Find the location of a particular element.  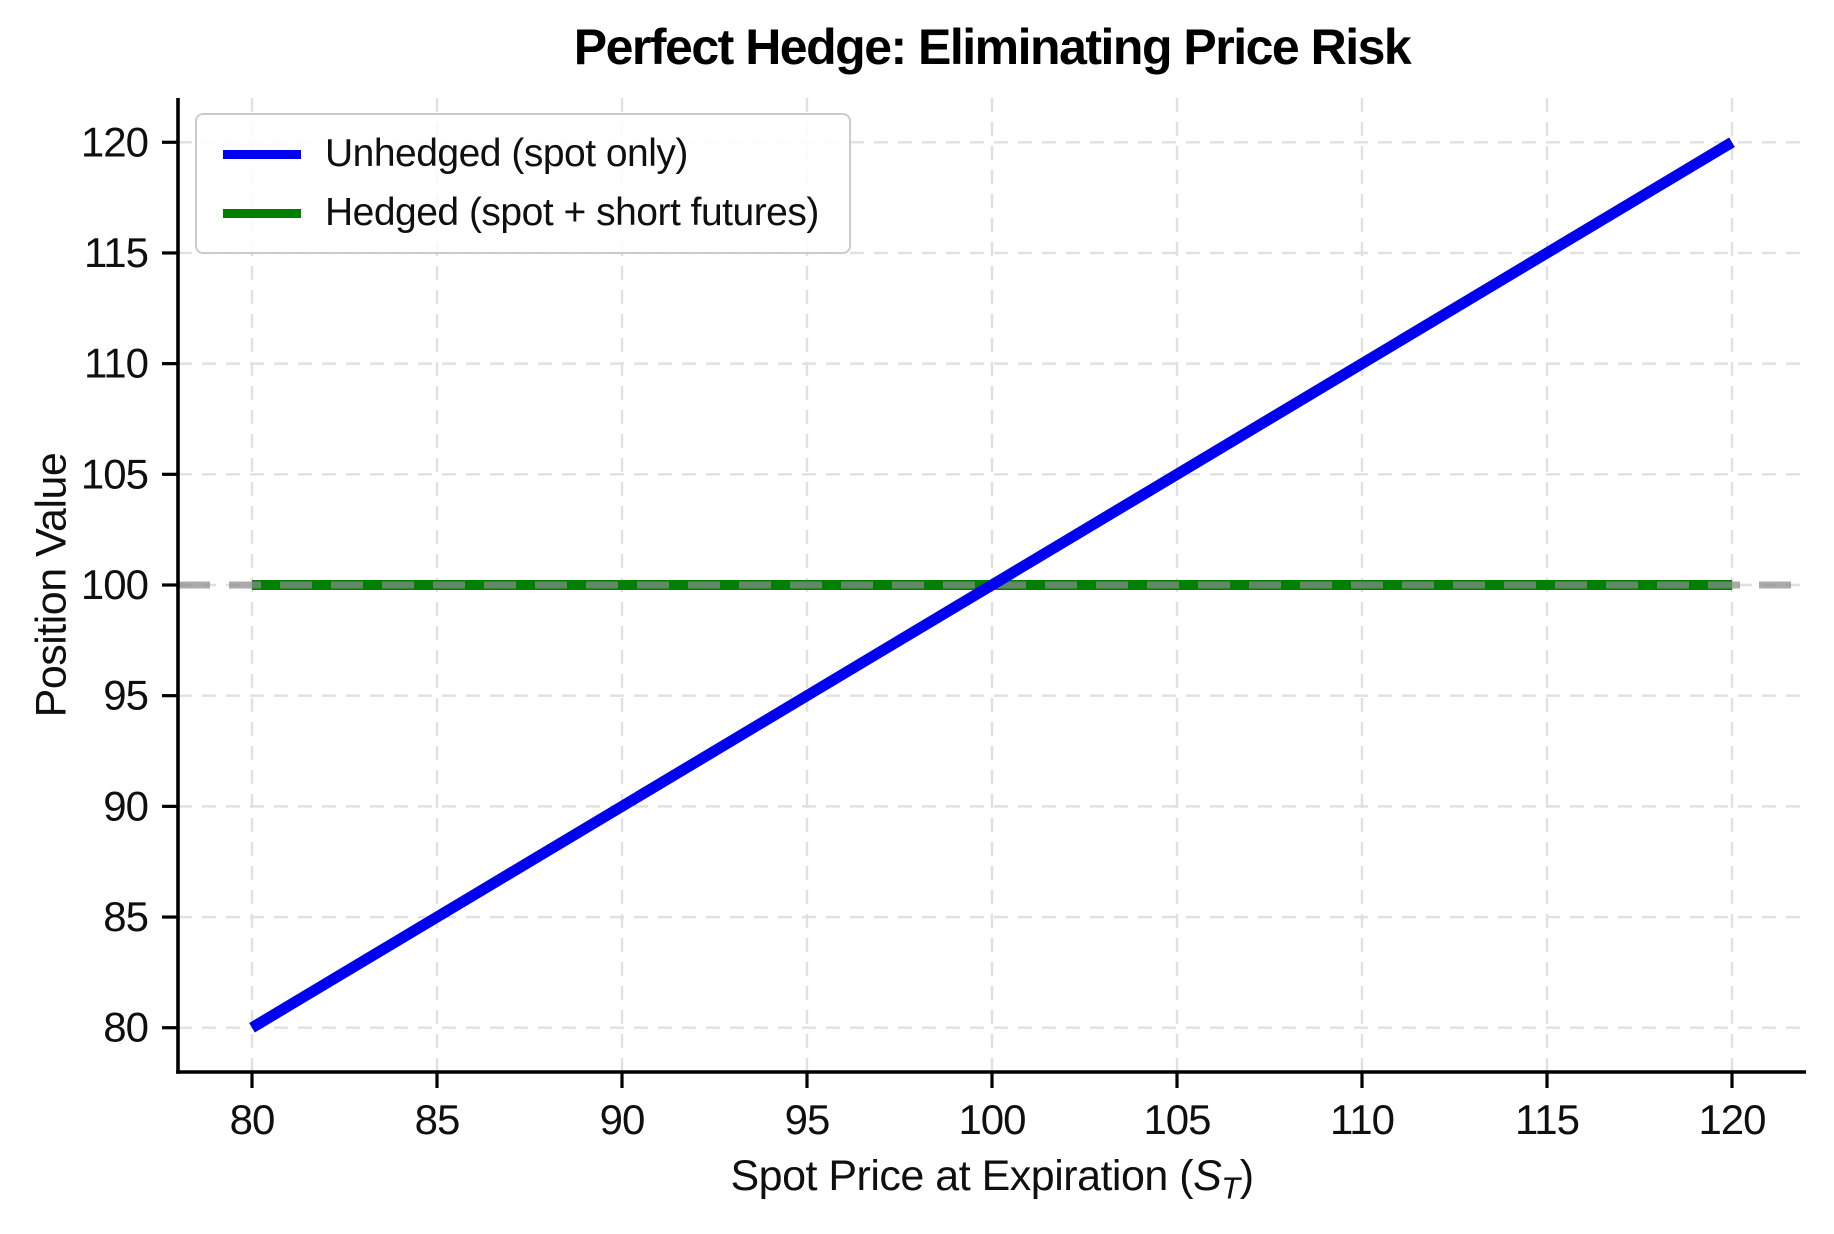

x-axis-label-prefix: Spot Price at Expiration ( is located at coordinates (962, 1176).